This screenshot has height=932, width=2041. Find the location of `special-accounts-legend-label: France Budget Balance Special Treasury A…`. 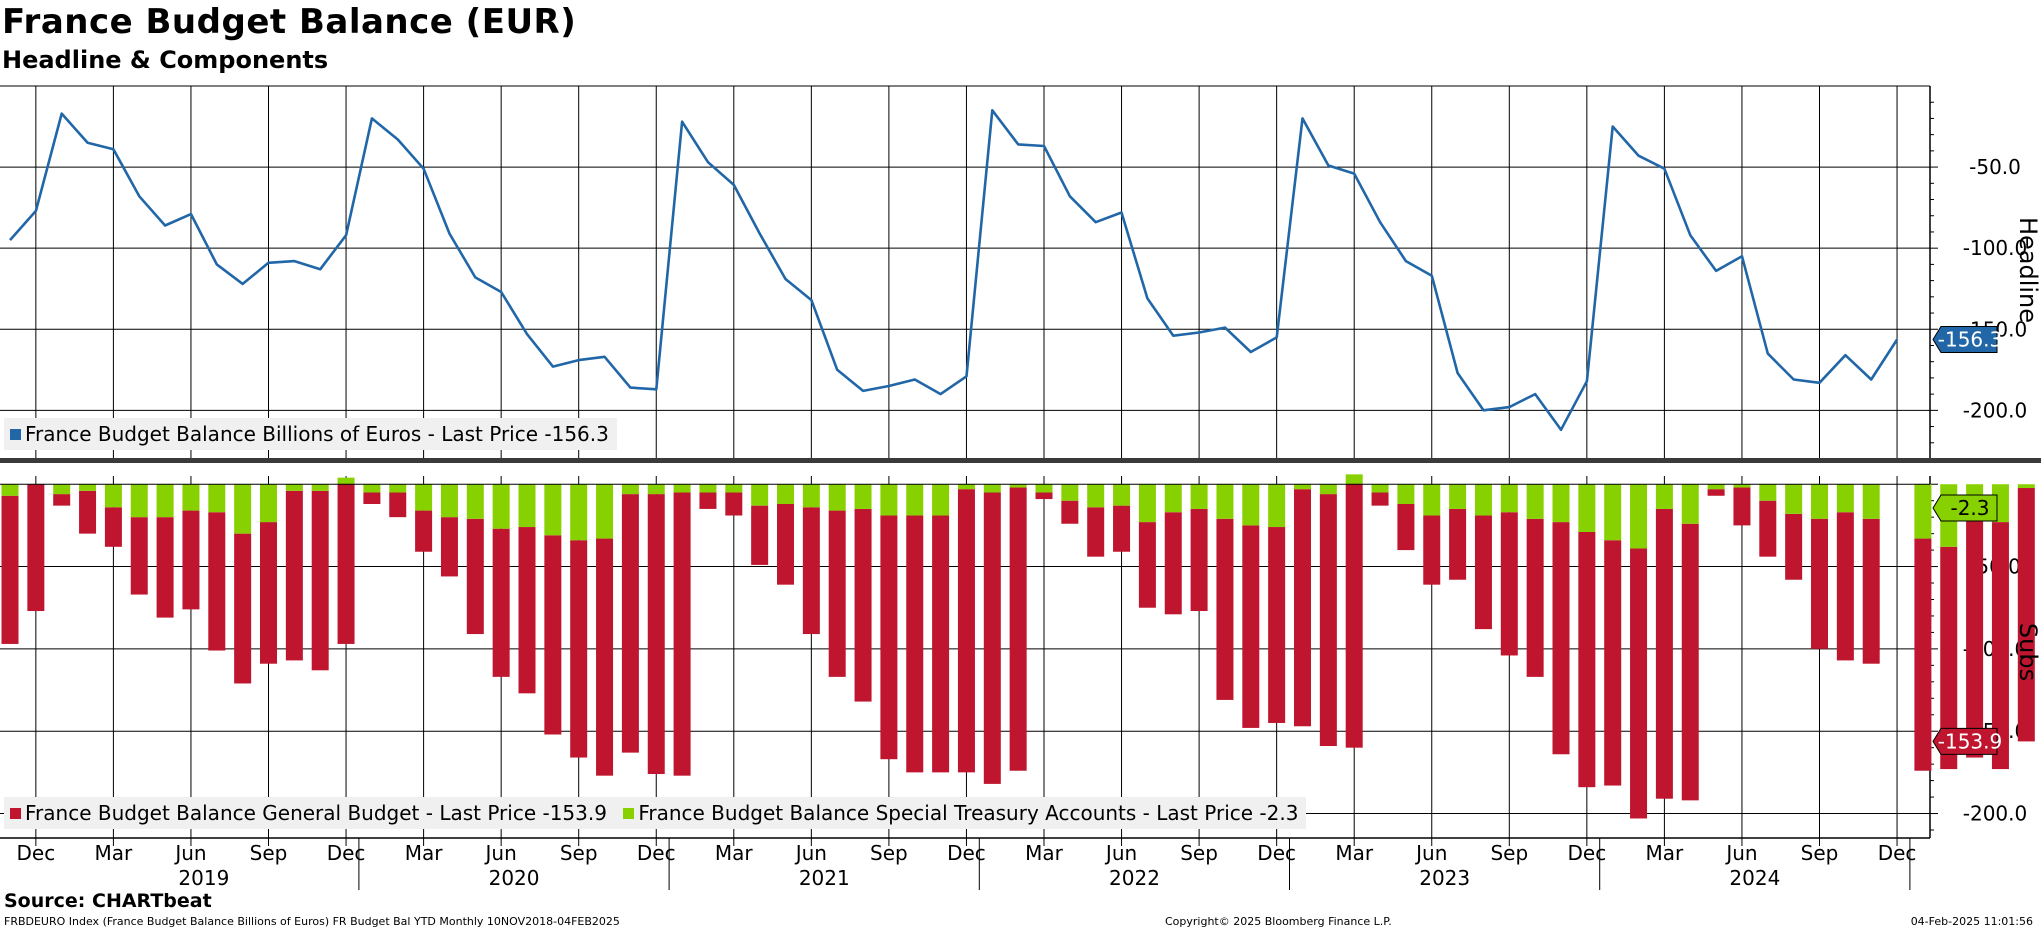

special-accounts-legend-label: France Budget Balance Special Treasury A… is located at coordinates (968, 813).